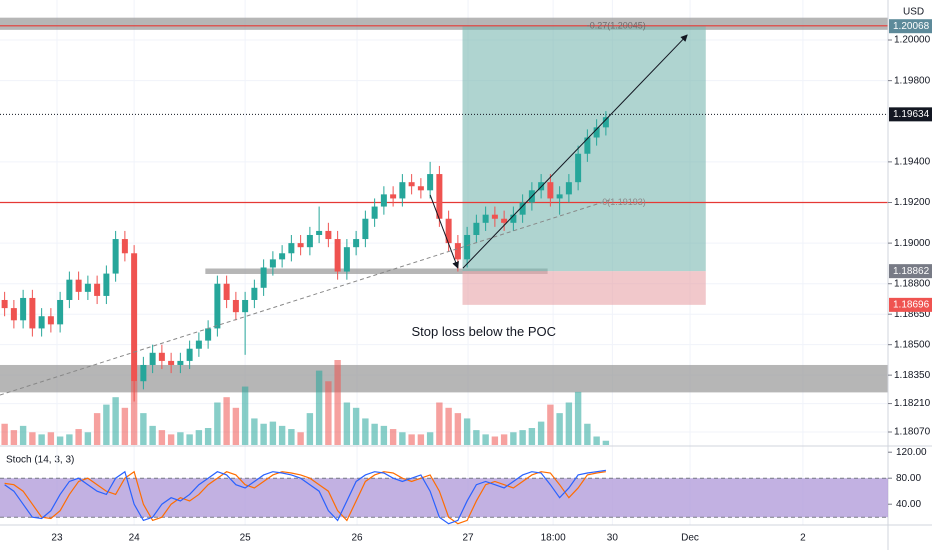 This screenshot has height=550, width=932. I want to click on y-tick-label: 1.19000, so click(912, 243).